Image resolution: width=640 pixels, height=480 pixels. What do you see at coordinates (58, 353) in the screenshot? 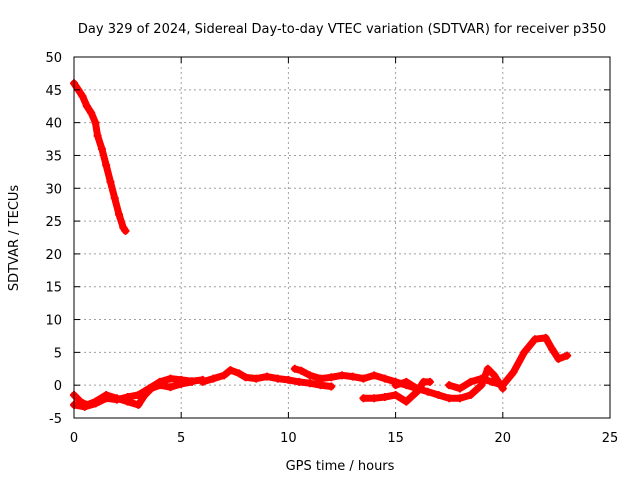
I see `y-tick-label: 5` at bounding box center [58, 353].